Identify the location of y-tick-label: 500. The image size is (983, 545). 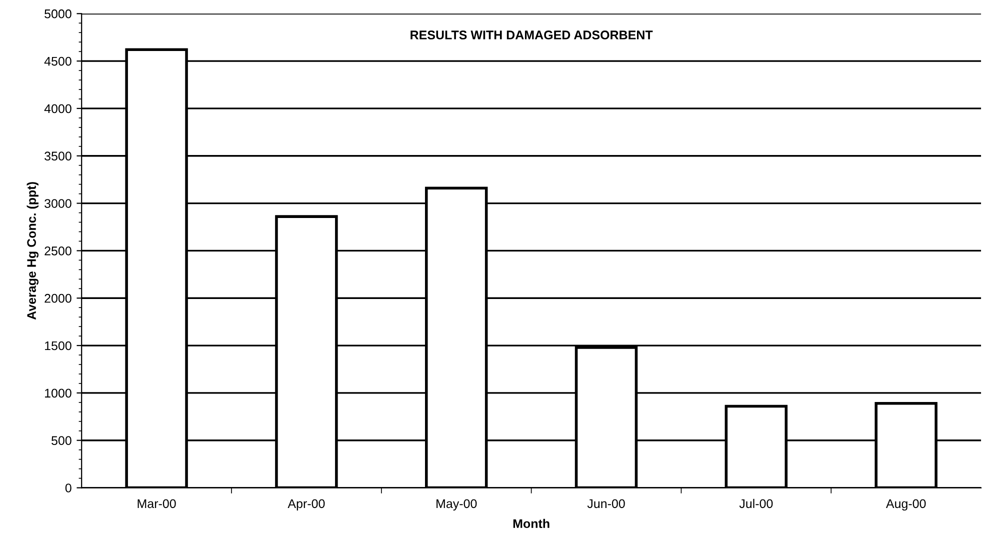
(62, 441).